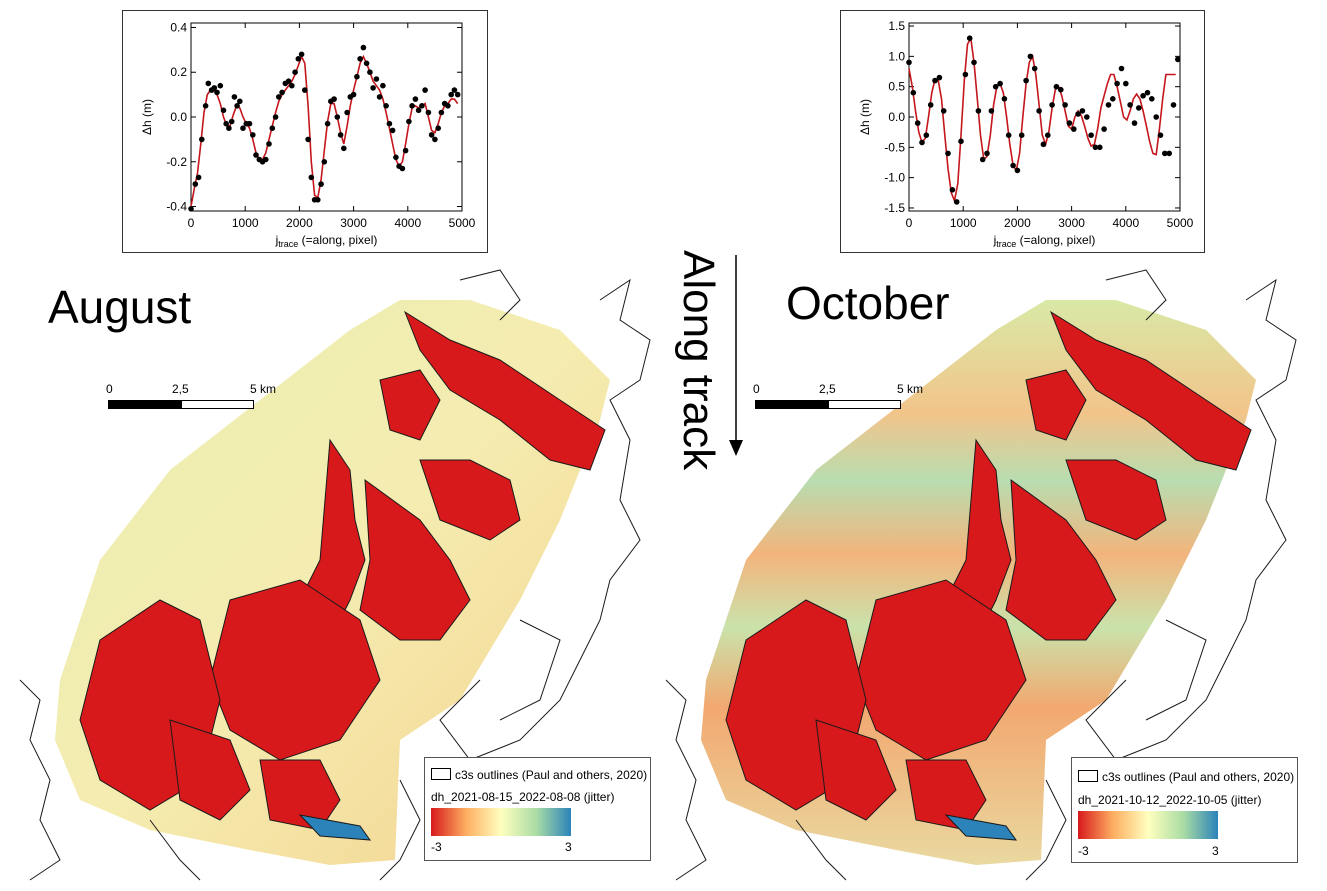 This screenshot has height=891, width=1327. Describe the element at coordinates (894, 208) in the screenshot. I see `y-tick-label: -1.5` at that location.